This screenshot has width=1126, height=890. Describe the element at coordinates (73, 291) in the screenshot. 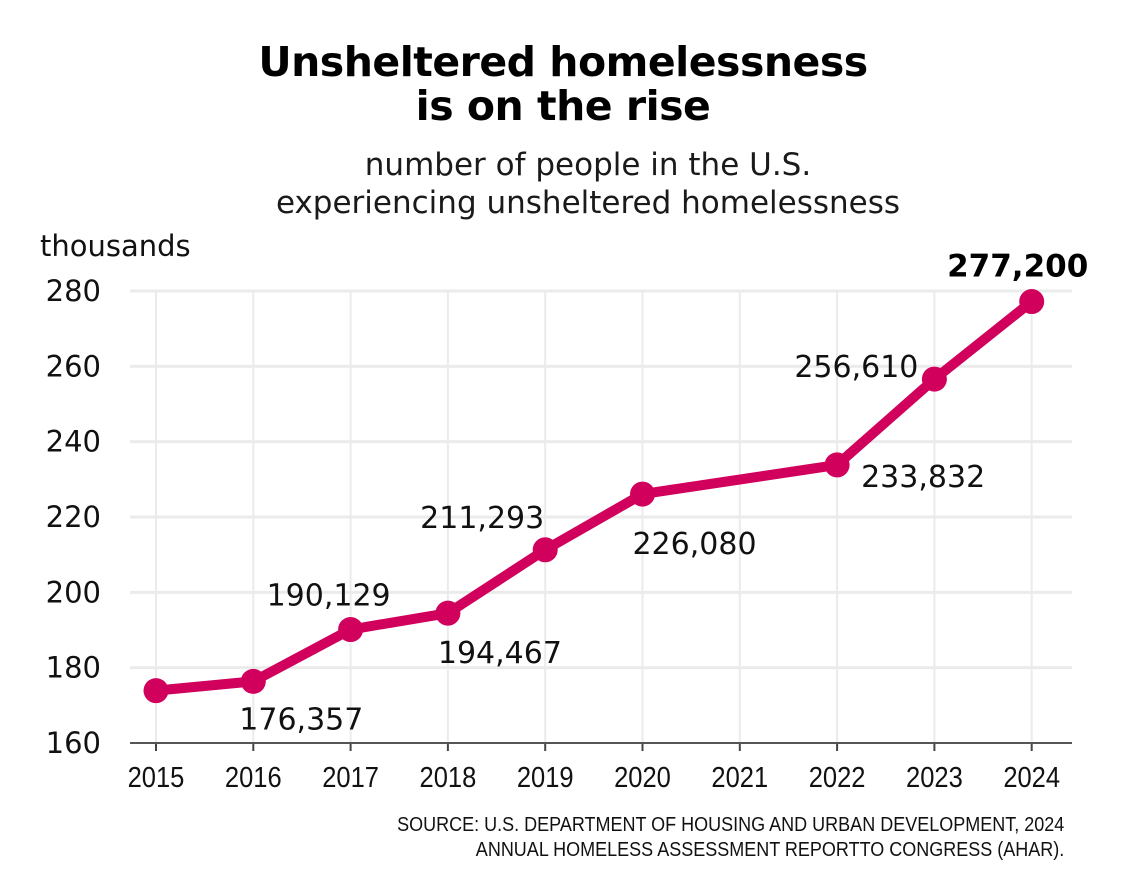

I see `y-tick-label: 280` at that location.